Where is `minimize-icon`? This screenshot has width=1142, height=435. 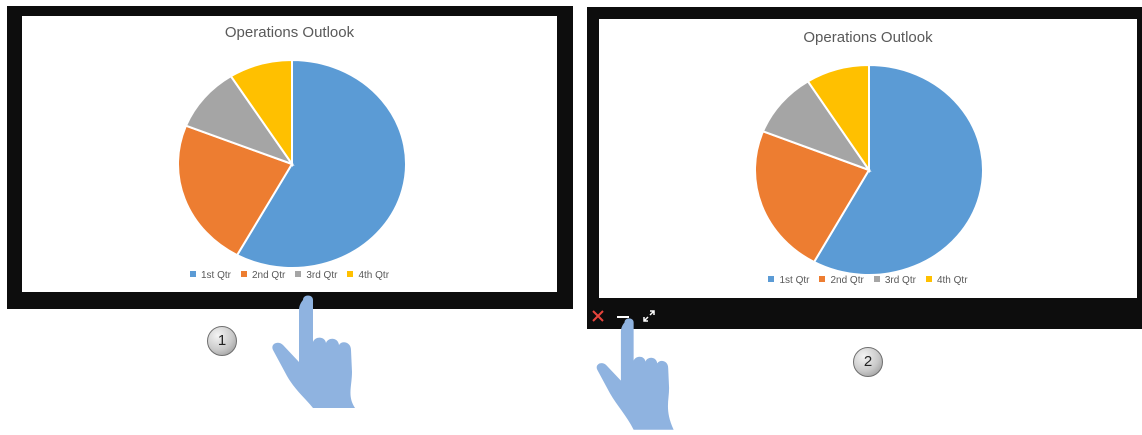
minimize-icon is located at coordinates (623, 316).